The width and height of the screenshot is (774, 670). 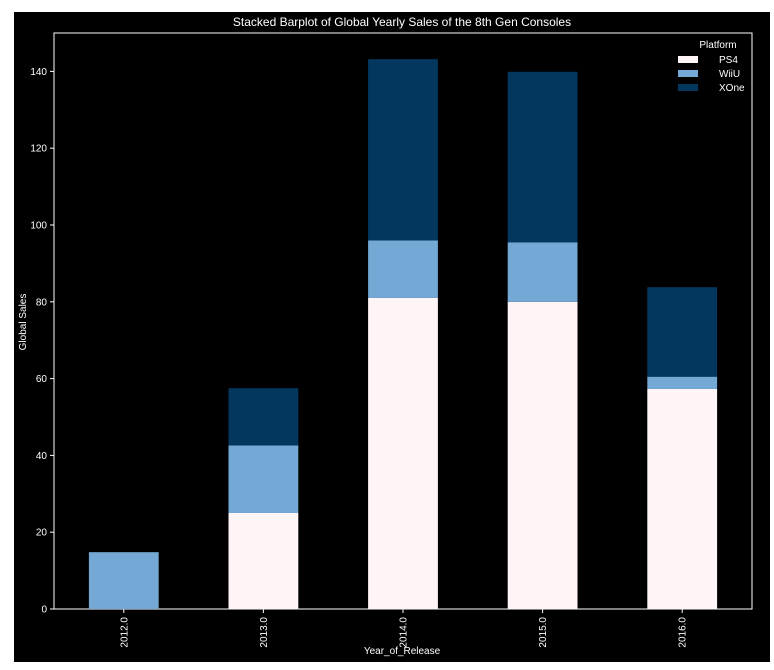 What do you see at coordinates (728, 60) in the screenshot?
I see `legend-label-ps4: PS4` at bounding box center [728, 60].